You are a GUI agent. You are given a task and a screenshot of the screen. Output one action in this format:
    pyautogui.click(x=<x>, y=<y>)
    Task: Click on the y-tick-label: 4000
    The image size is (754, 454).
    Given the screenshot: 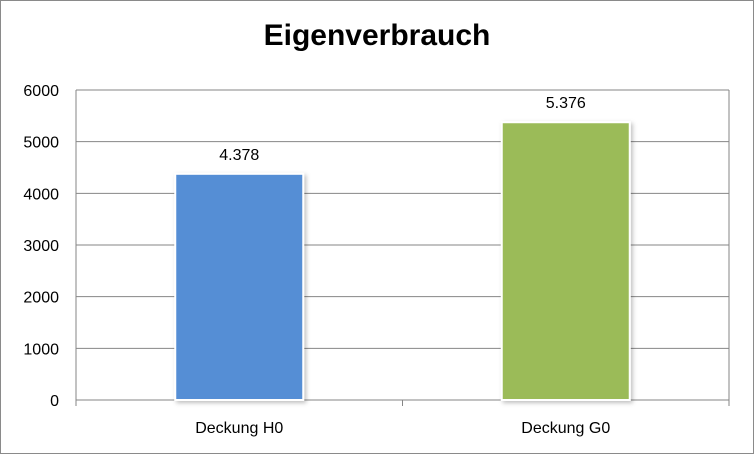 What is the action you would take?
    pyautogui.click(x=41, y=194)
    